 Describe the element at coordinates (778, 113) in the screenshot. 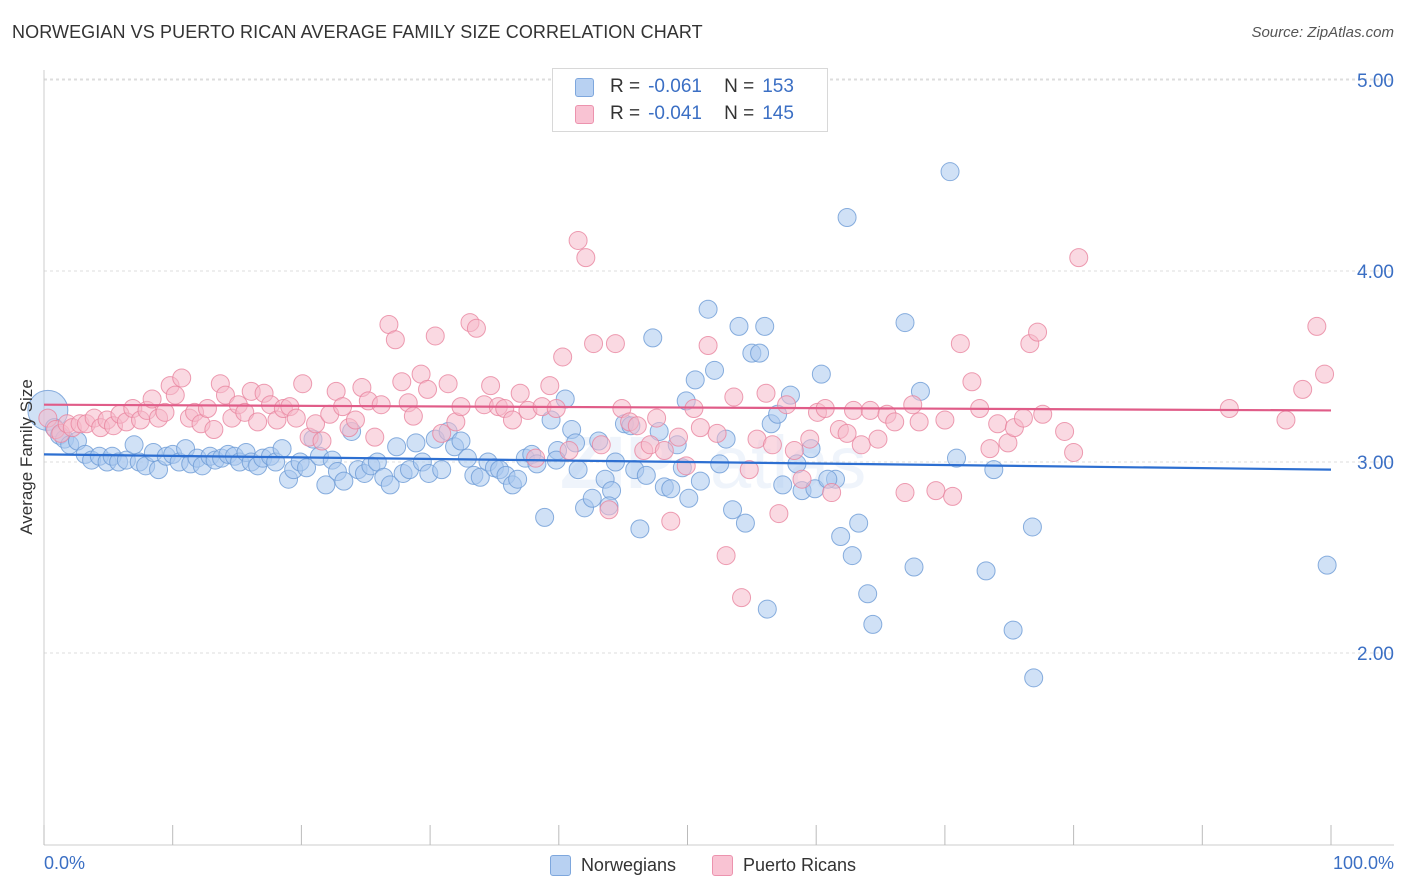

I see `n-value: 145` at that location.